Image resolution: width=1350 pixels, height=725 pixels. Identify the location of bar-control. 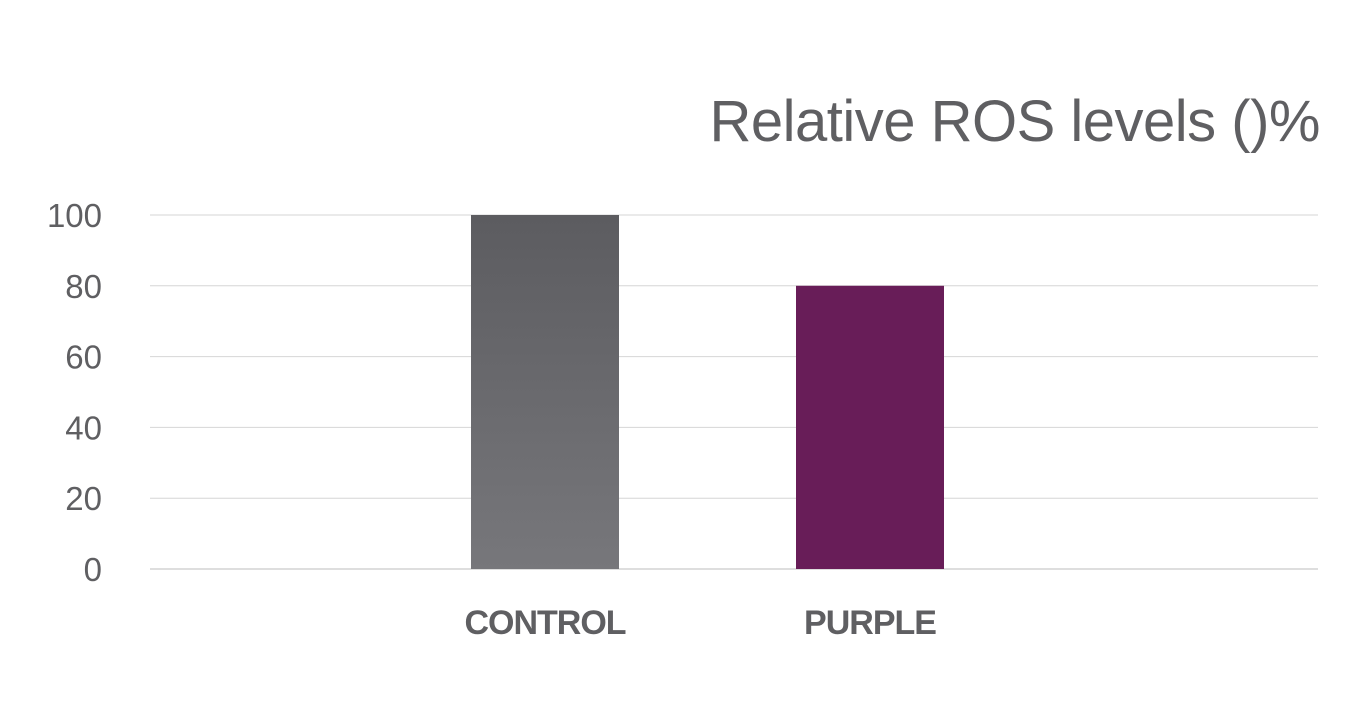
(545, 392).